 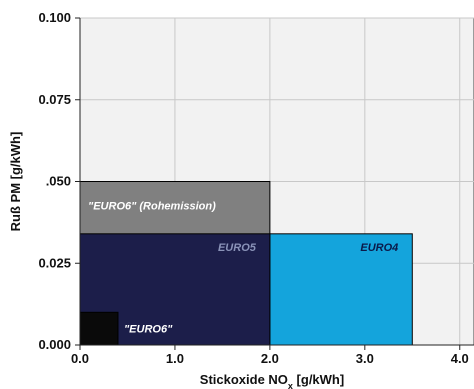 I want to click on x-tick-label: 1.0, so click(x=175, y=358).